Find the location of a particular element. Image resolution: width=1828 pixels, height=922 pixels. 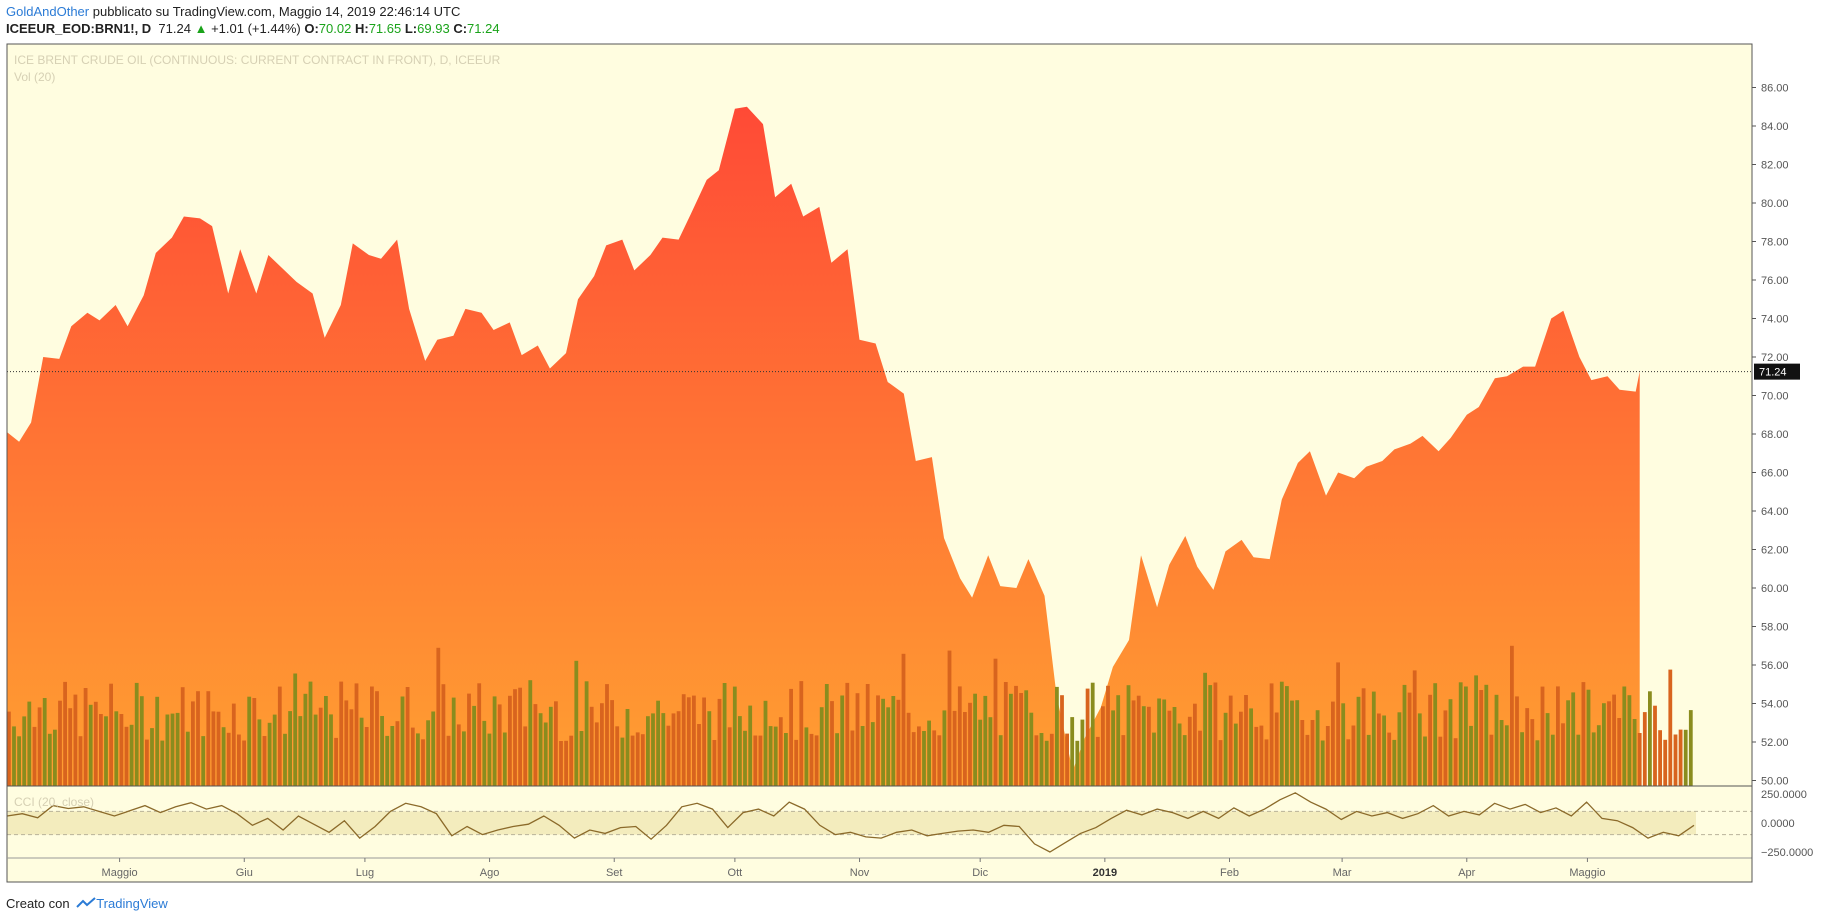

created-with-label: Creato con is located at coordinates (38, 903).